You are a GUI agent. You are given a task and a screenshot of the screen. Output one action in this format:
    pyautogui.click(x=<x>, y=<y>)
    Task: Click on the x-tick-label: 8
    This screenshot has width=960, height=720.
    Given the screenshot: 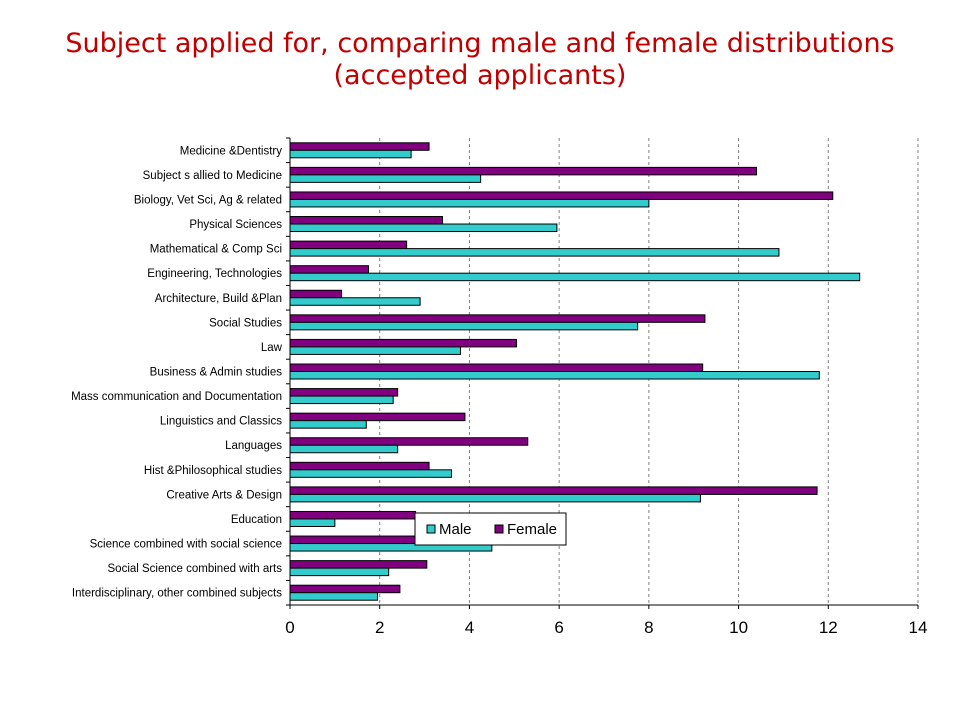 What is the action you would take?
    pyautogui.click(x=648, y=627)
    